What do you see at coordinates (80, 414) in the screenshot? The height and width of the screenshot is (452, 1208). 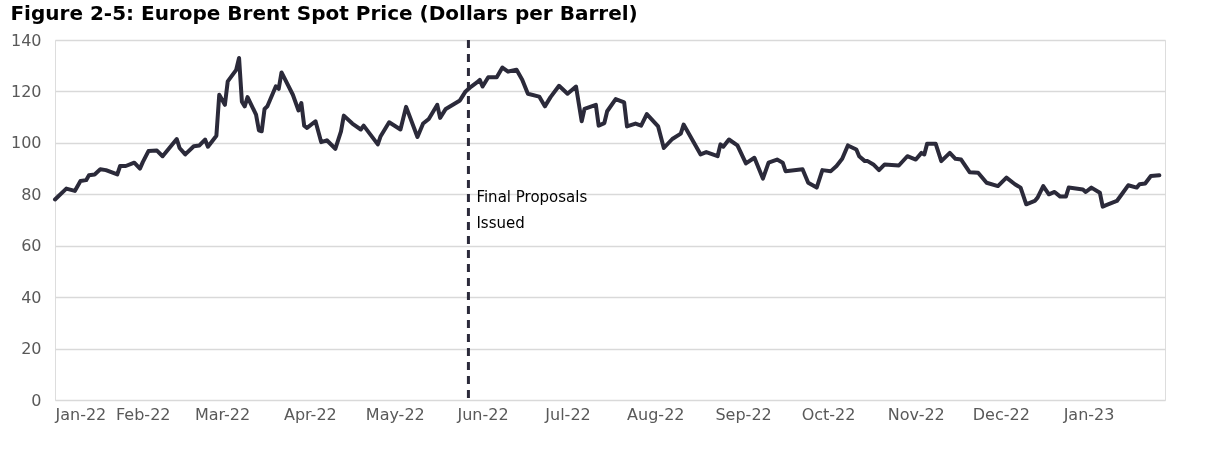 I see `x-tick-label: Jan-22` at bounding box center [80, 414].